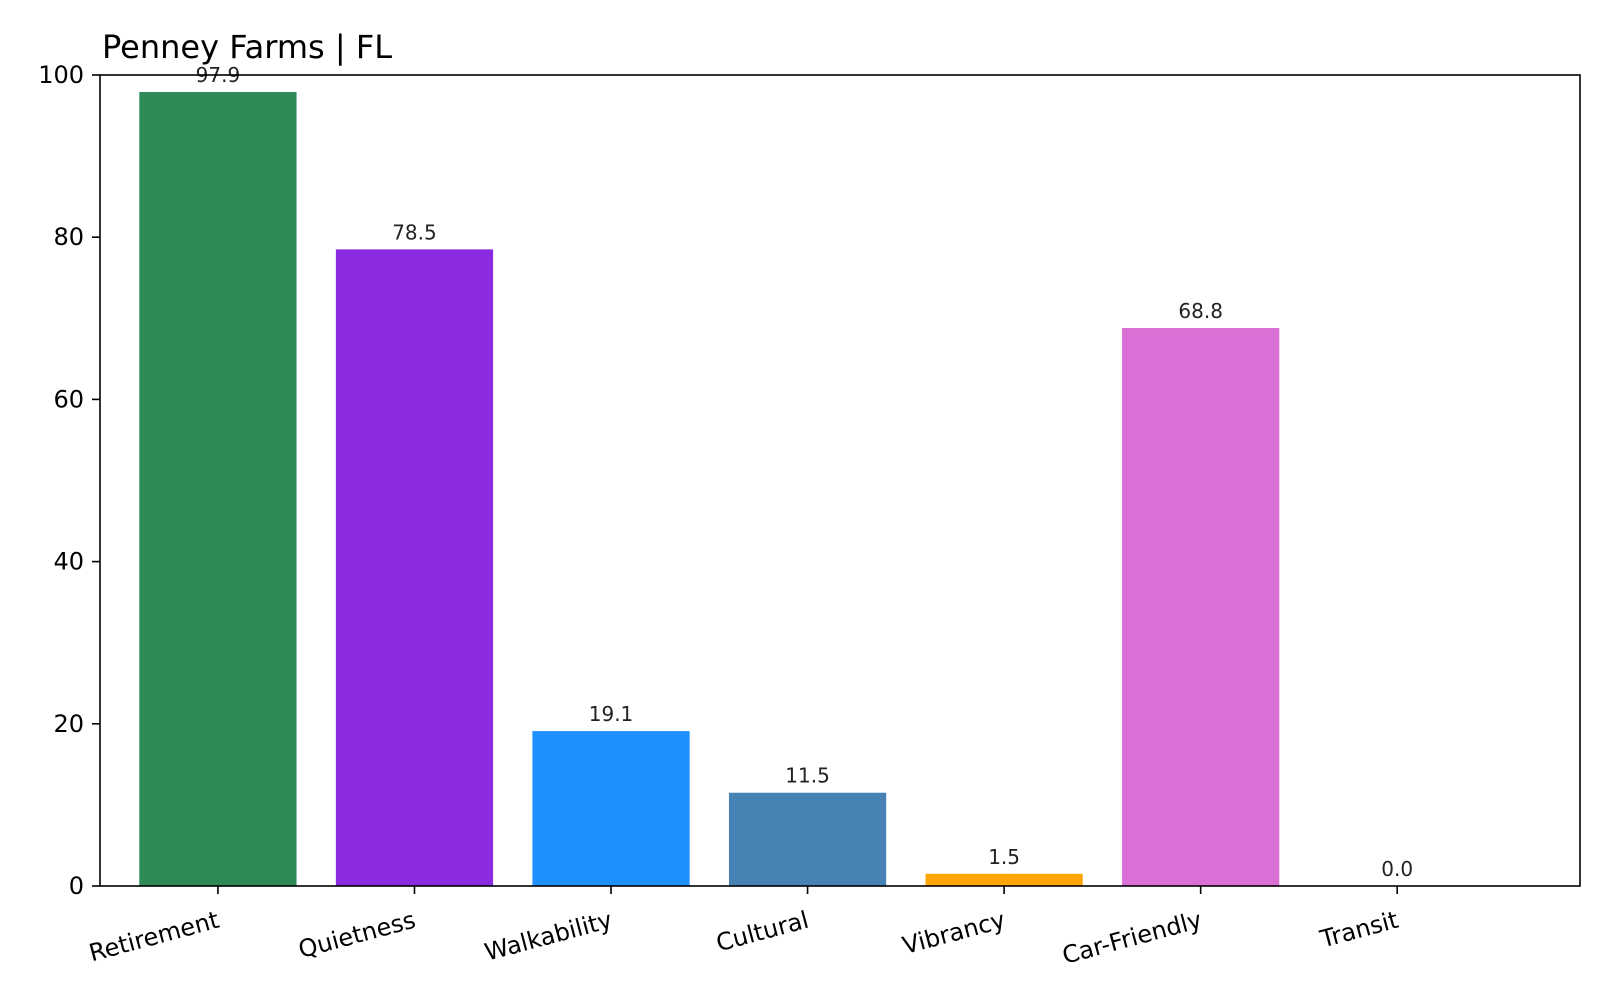  I want to click on y-tick-label: 60, so click(68, 399).